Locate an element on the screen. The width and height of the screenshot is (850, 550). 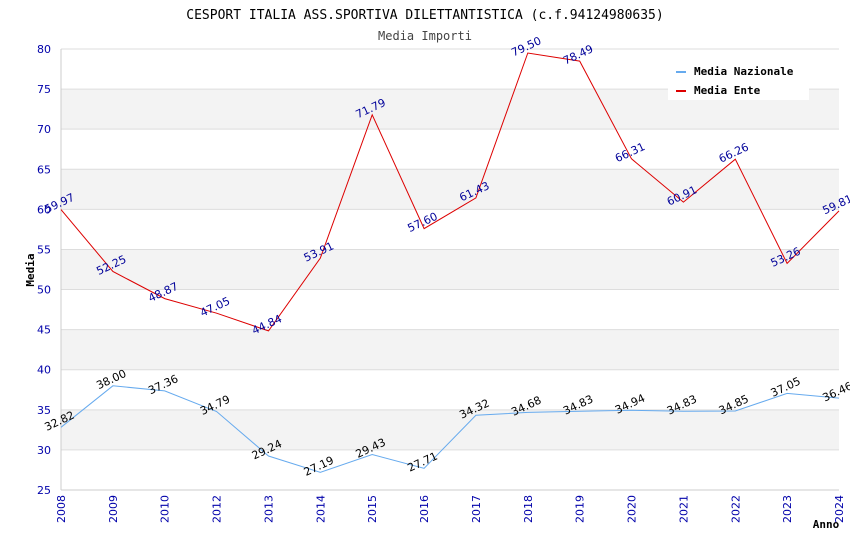
x-tick-label: 2015 is located at coordinates (372, 509).